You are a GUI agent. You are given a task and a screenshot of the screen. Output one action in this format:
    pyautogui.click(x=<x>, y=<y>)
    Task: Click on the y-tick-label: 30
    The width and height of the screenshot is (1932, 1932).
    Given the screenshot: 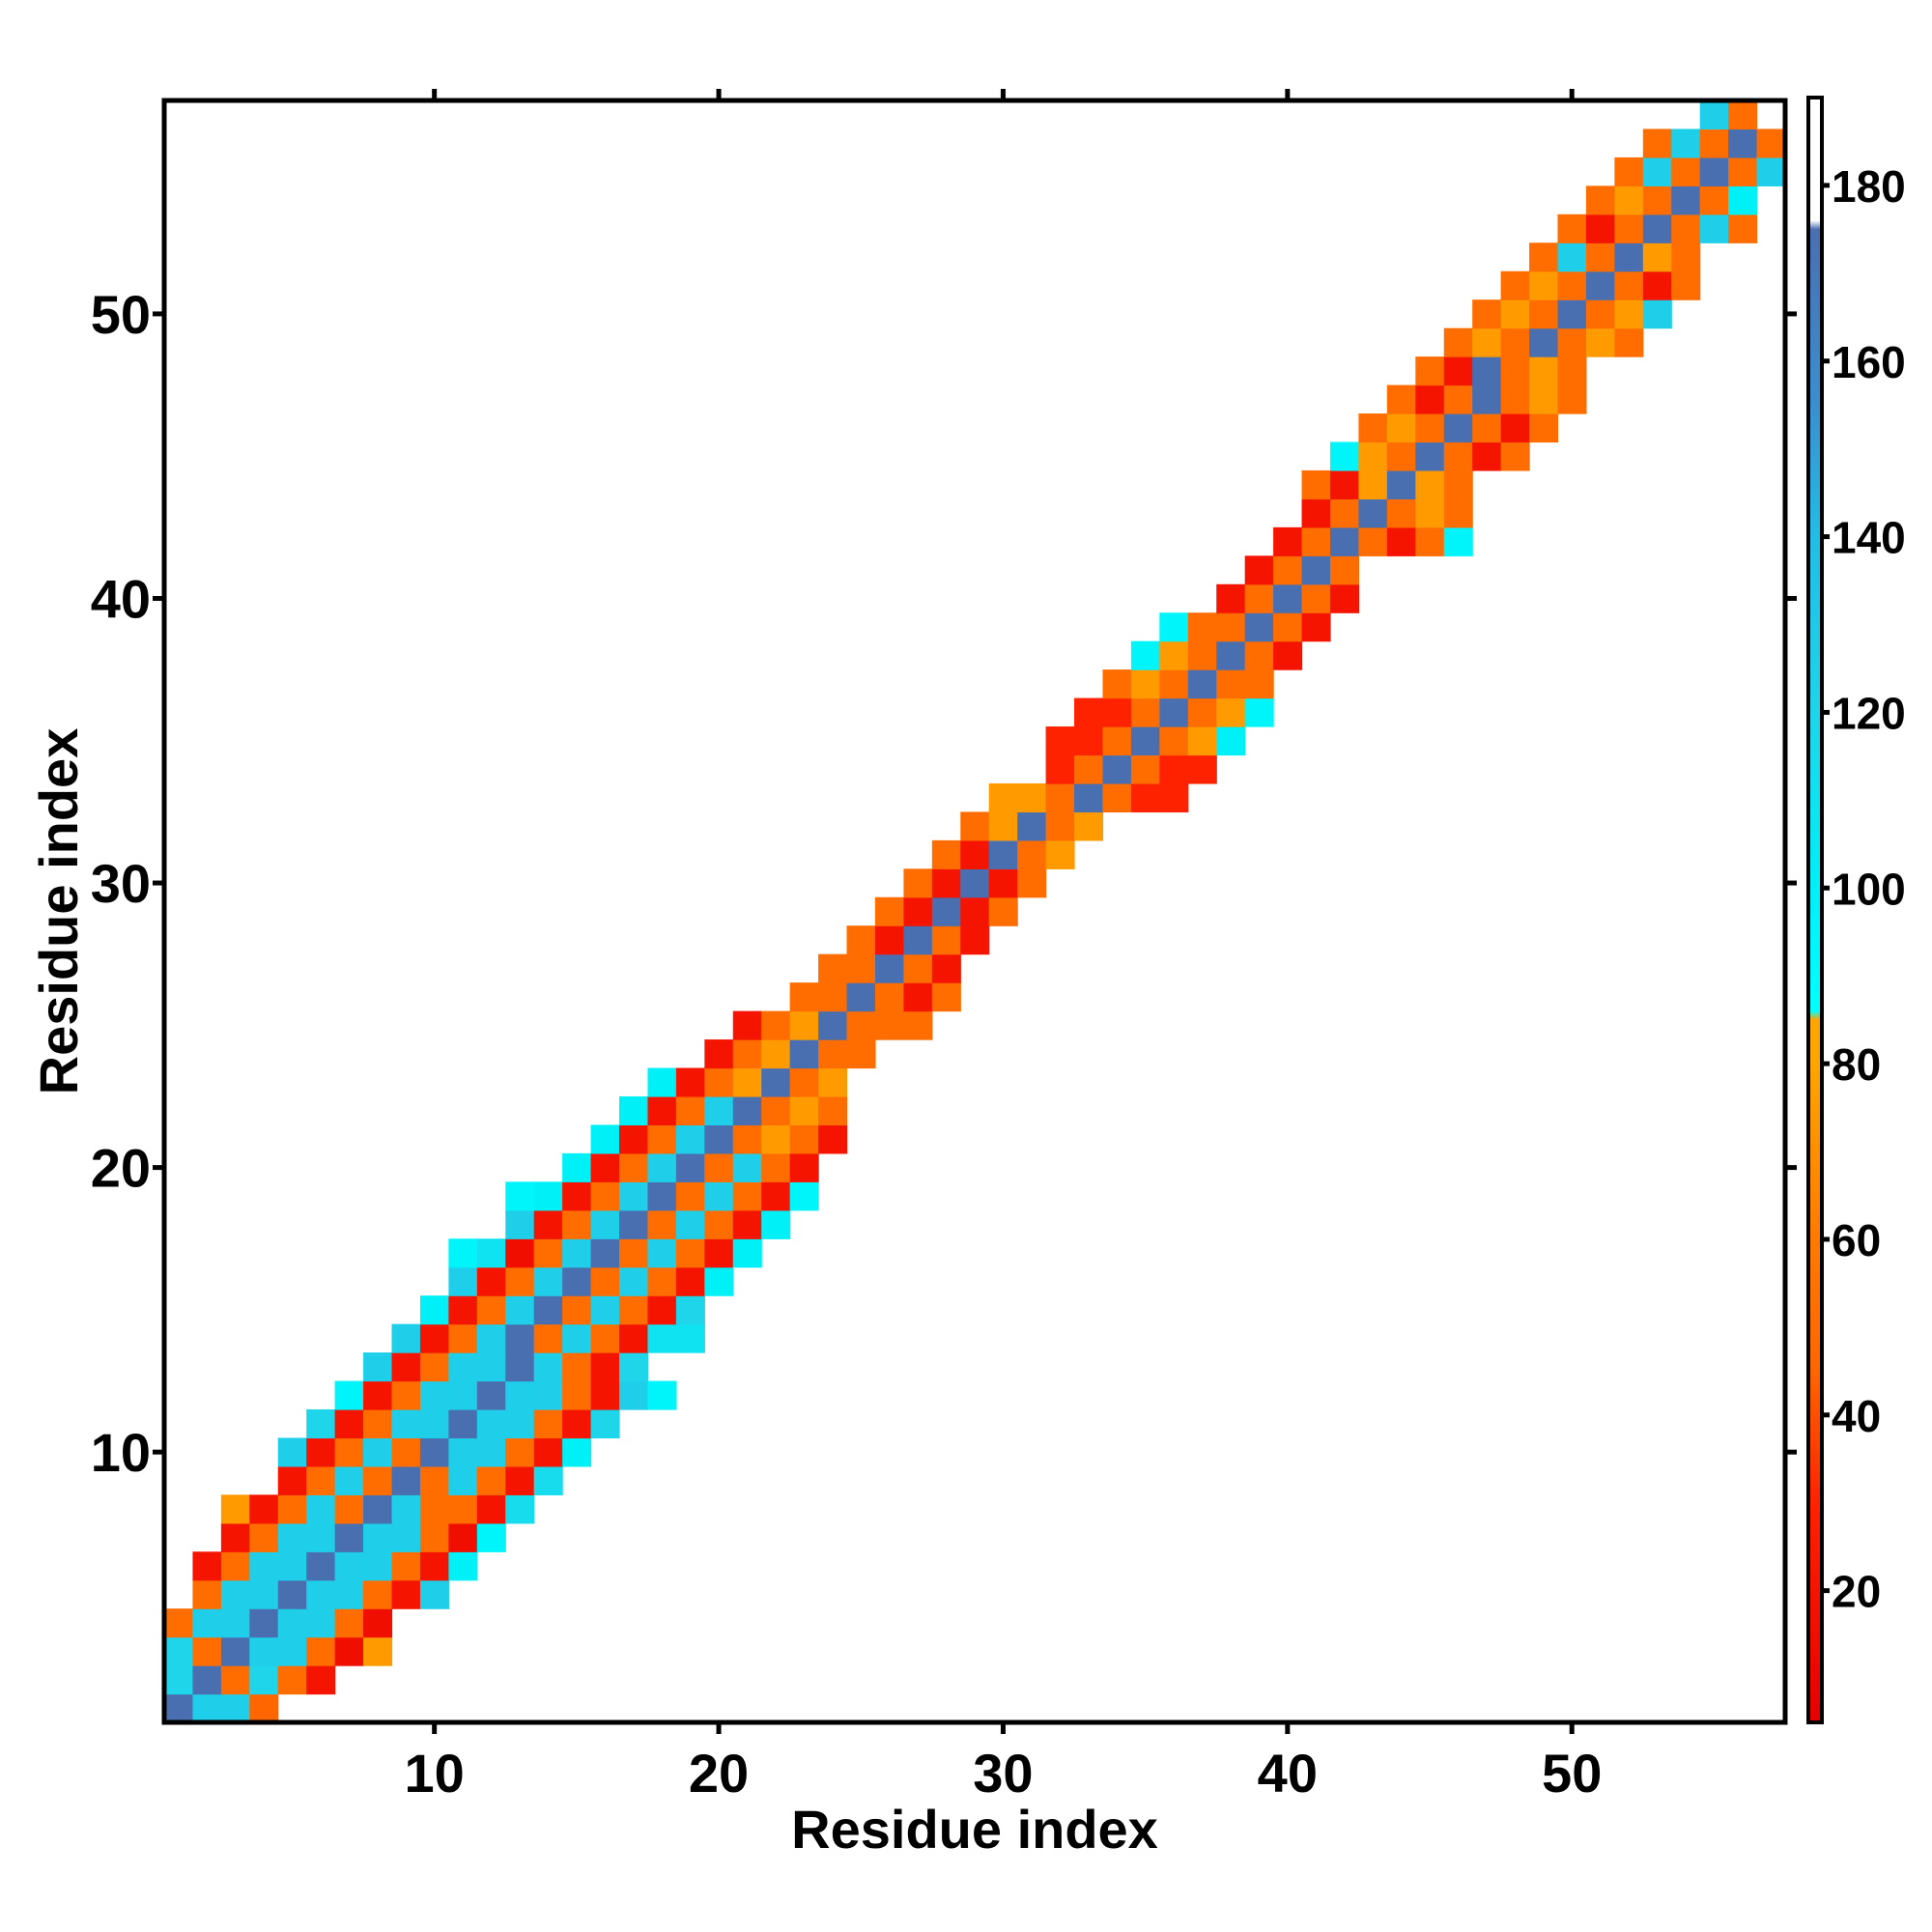 What is the action you would take?
    pyautogui.click(x=121, y=883)
    